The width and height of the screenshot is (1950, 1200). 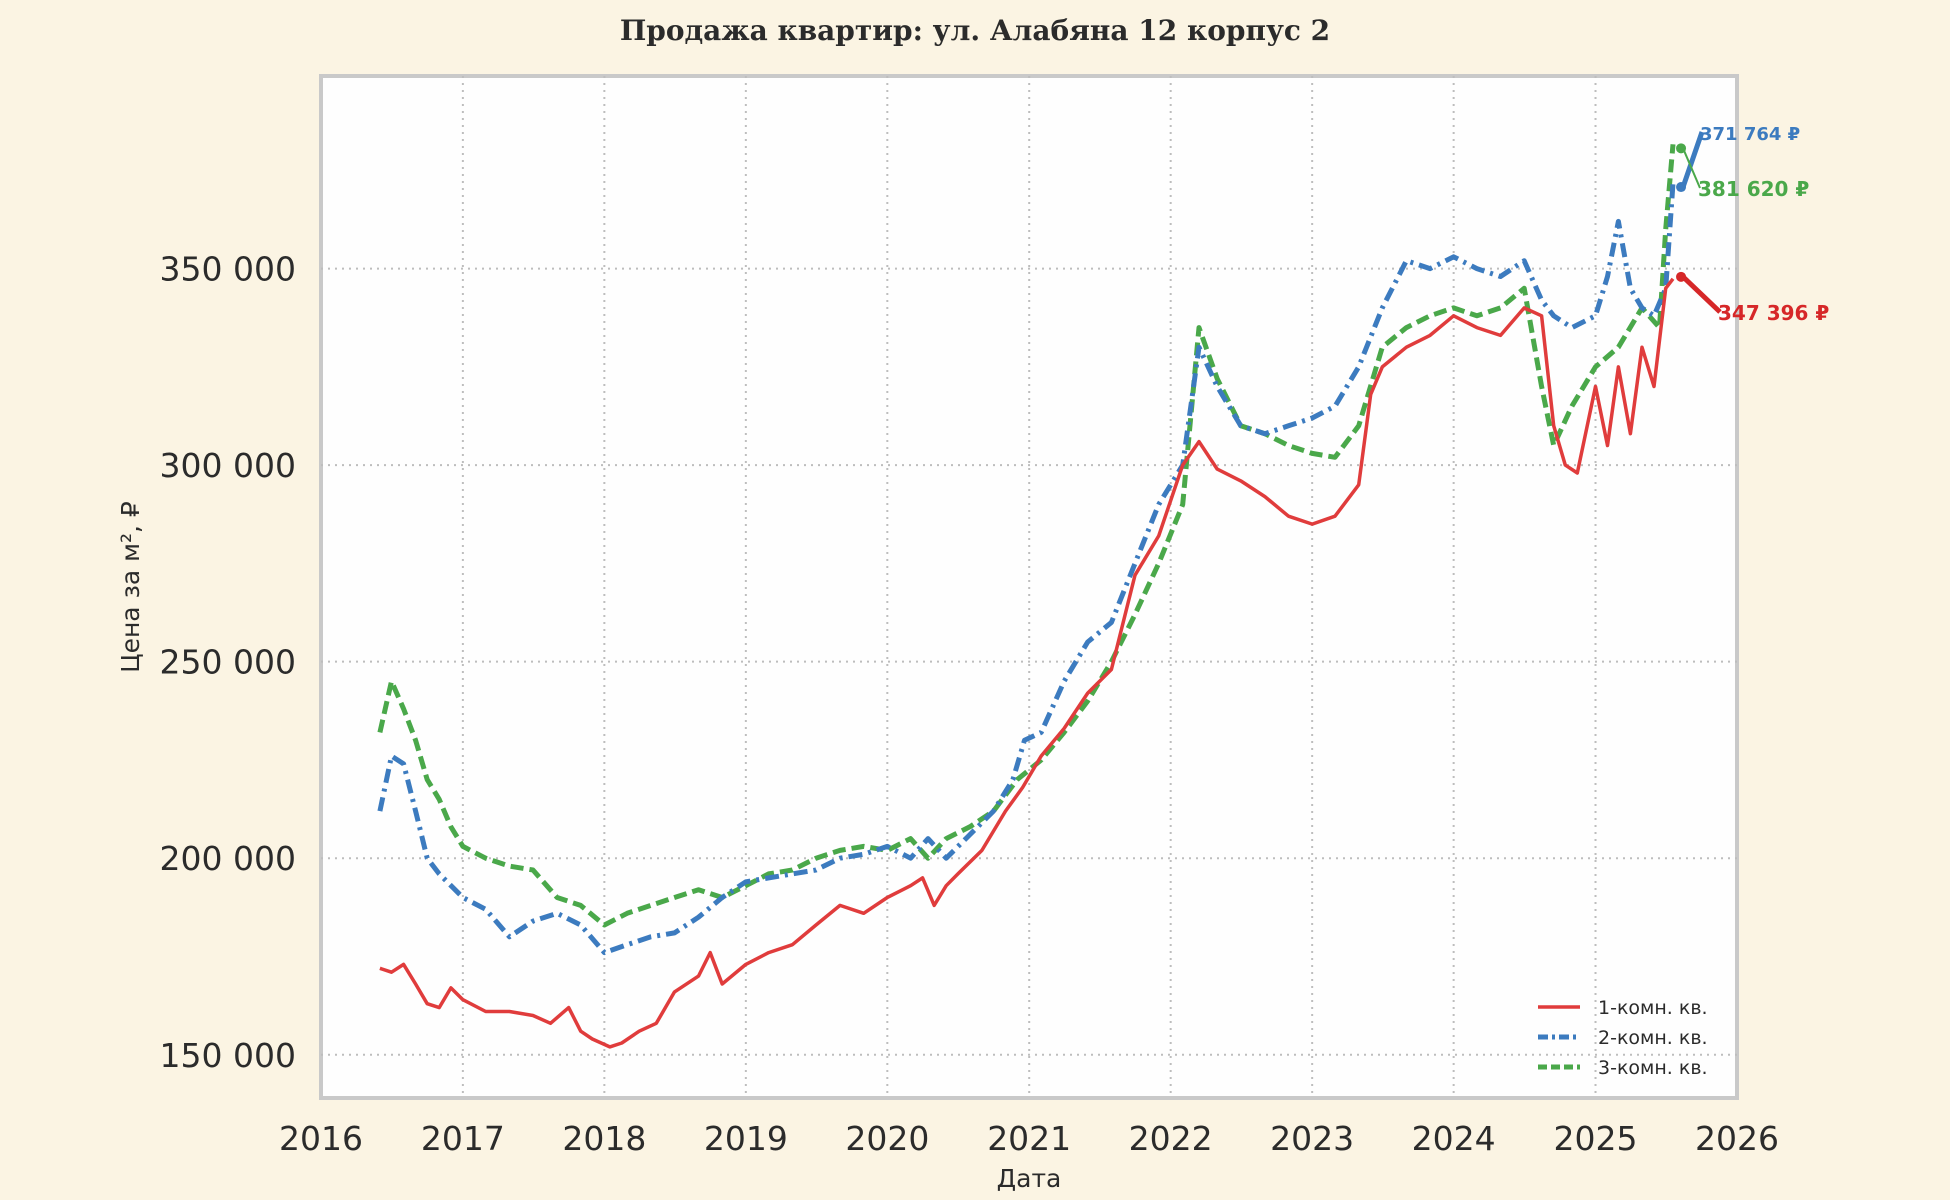 I want to click on x-tick-label: 2023, so click(x=1312, y=1138).